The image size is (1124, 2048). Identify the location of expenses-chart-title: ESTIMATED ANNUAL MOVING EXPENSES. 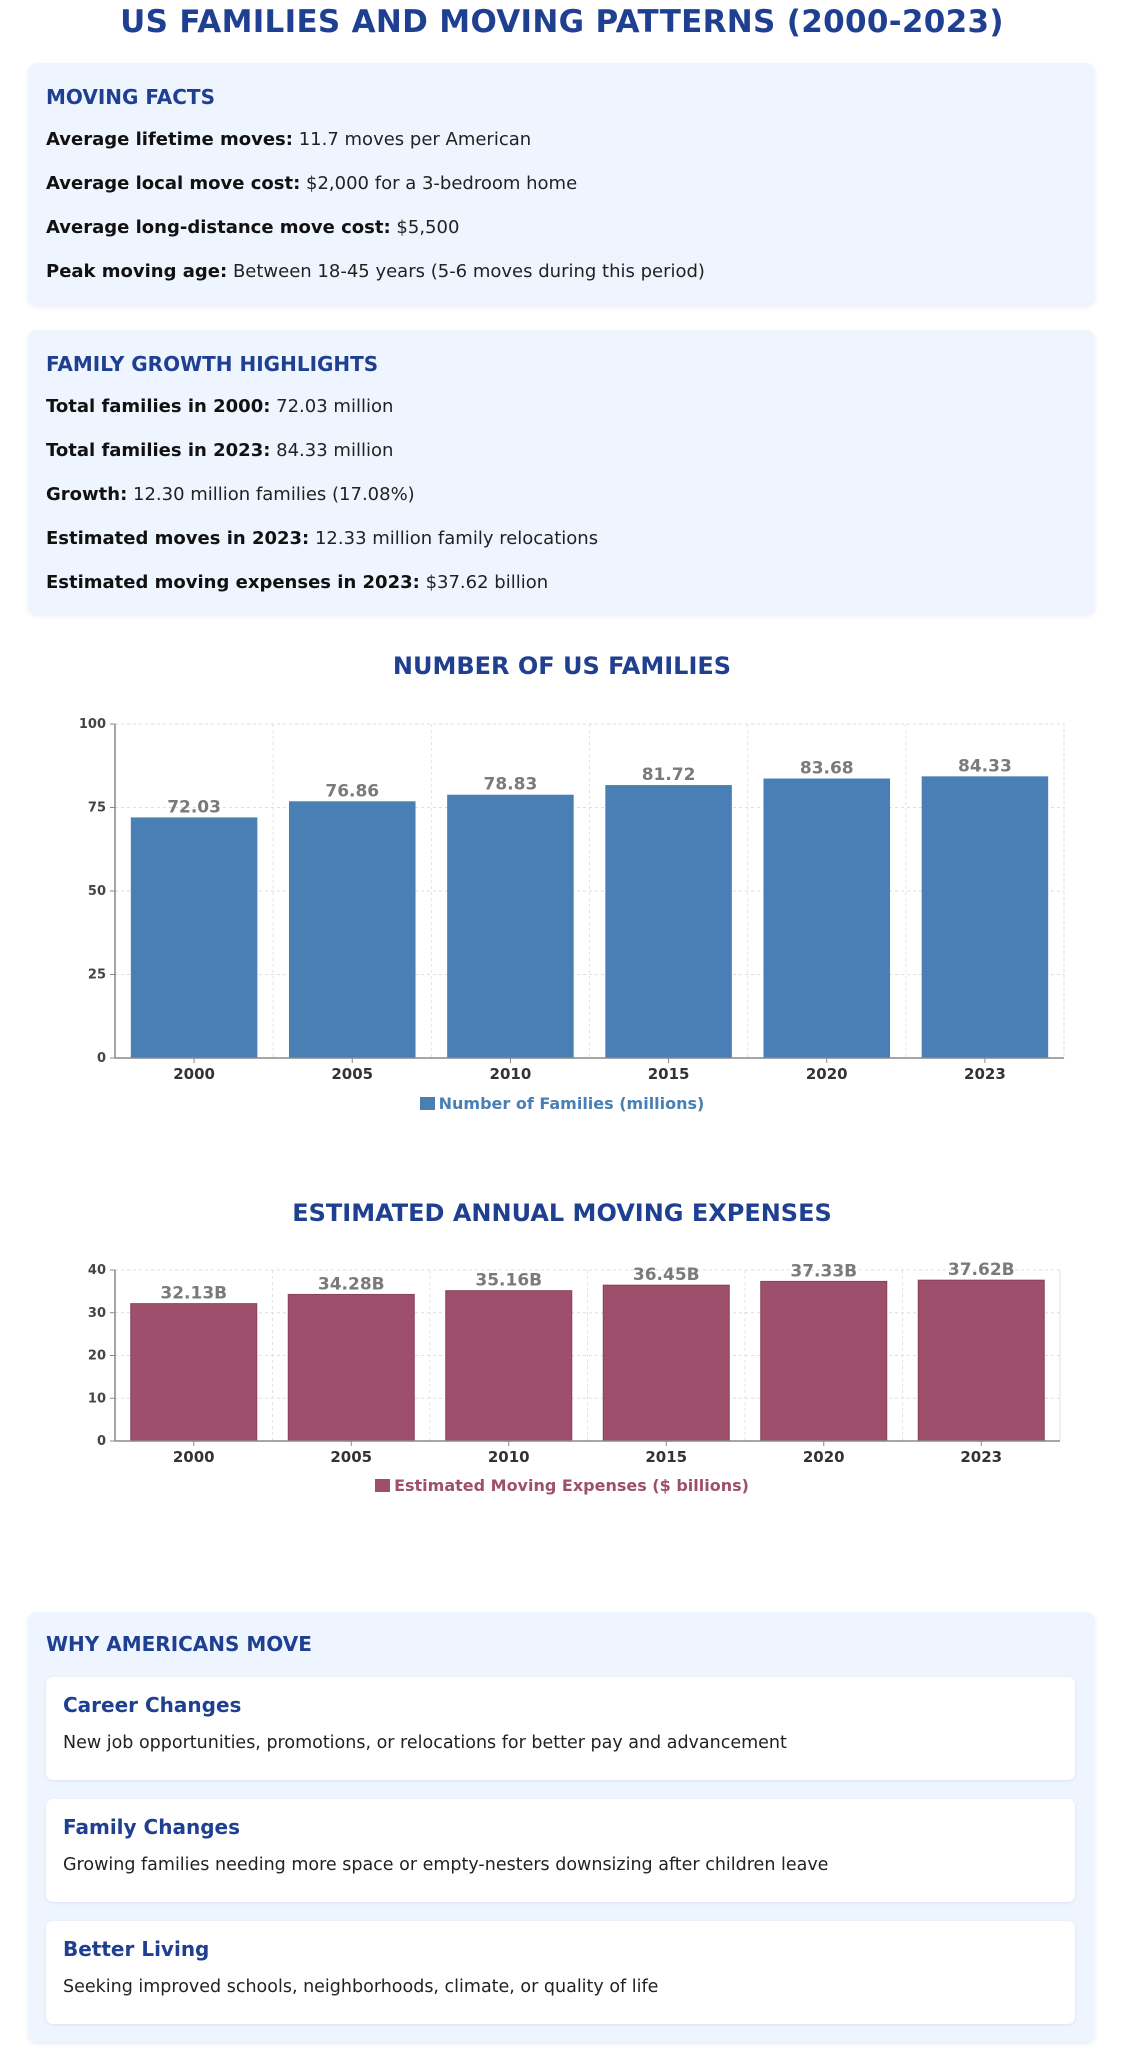
(562, 1213).